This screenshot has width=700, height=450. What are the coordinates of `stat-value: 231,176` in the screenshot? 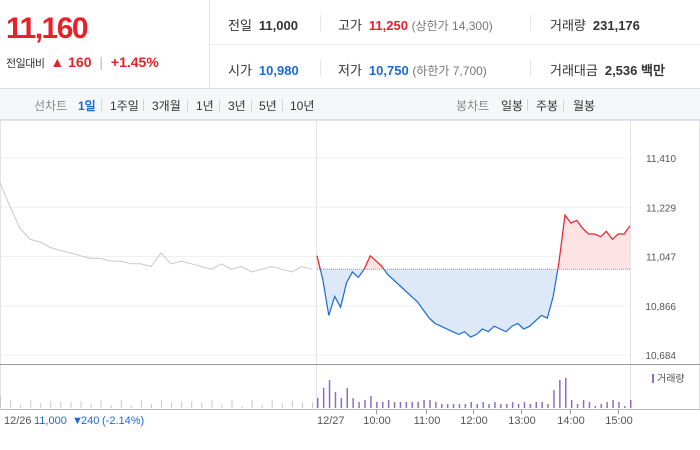 It's located at (616, 25).